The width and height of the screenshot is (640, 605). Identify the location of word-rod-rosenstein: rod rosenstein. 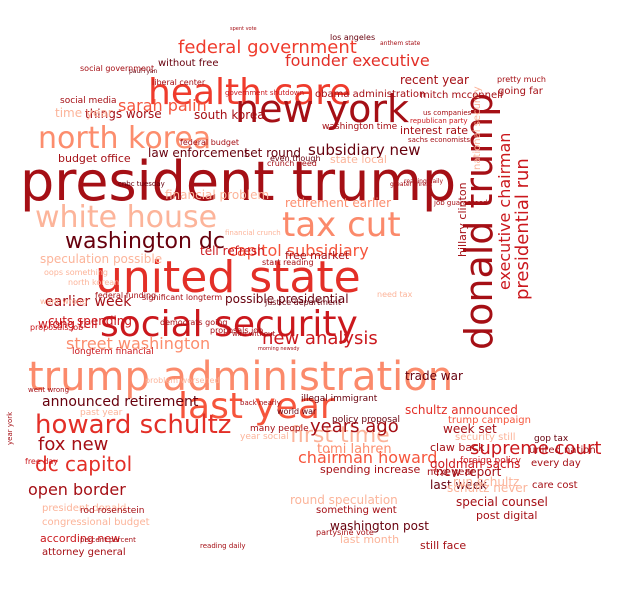
(112, 511).